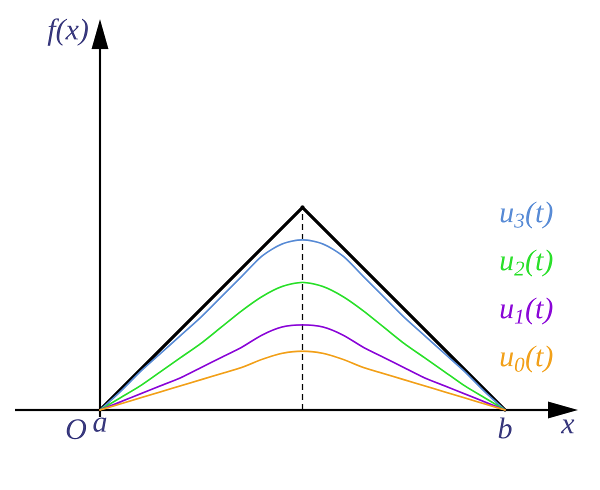 This screenshot has width=600, height=490. Describe the element at coordinates (68, 32) in the screenshot. I see `text: f(x)` at that location.